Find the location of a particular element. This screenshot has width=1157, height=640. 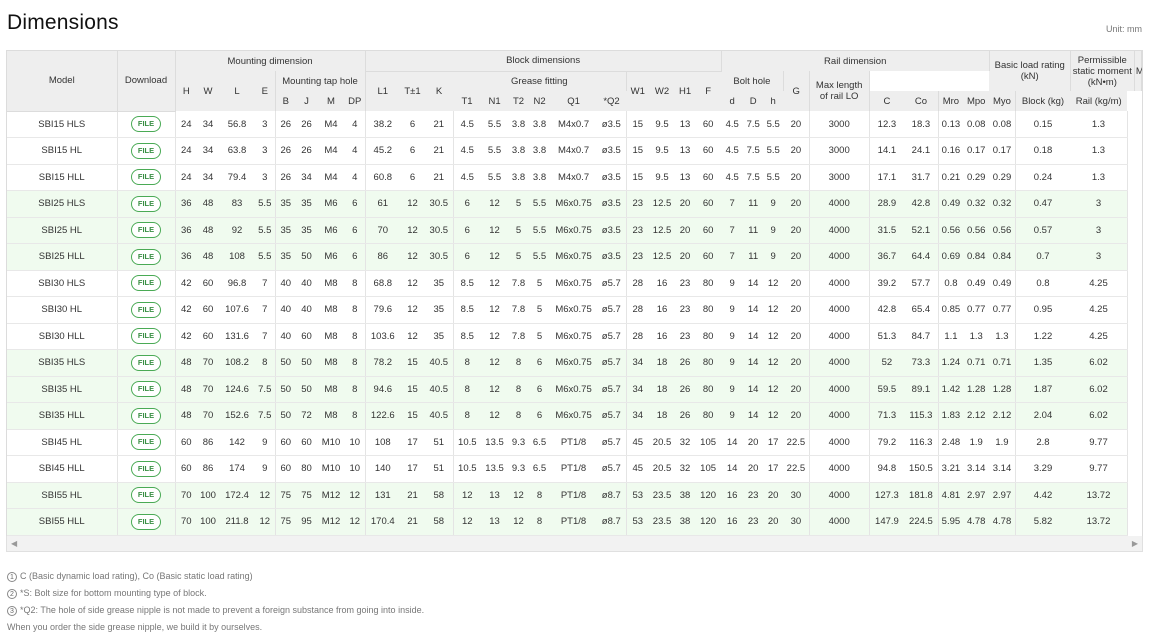

table-cell: 13.5 is located at coordinates (495, 442).